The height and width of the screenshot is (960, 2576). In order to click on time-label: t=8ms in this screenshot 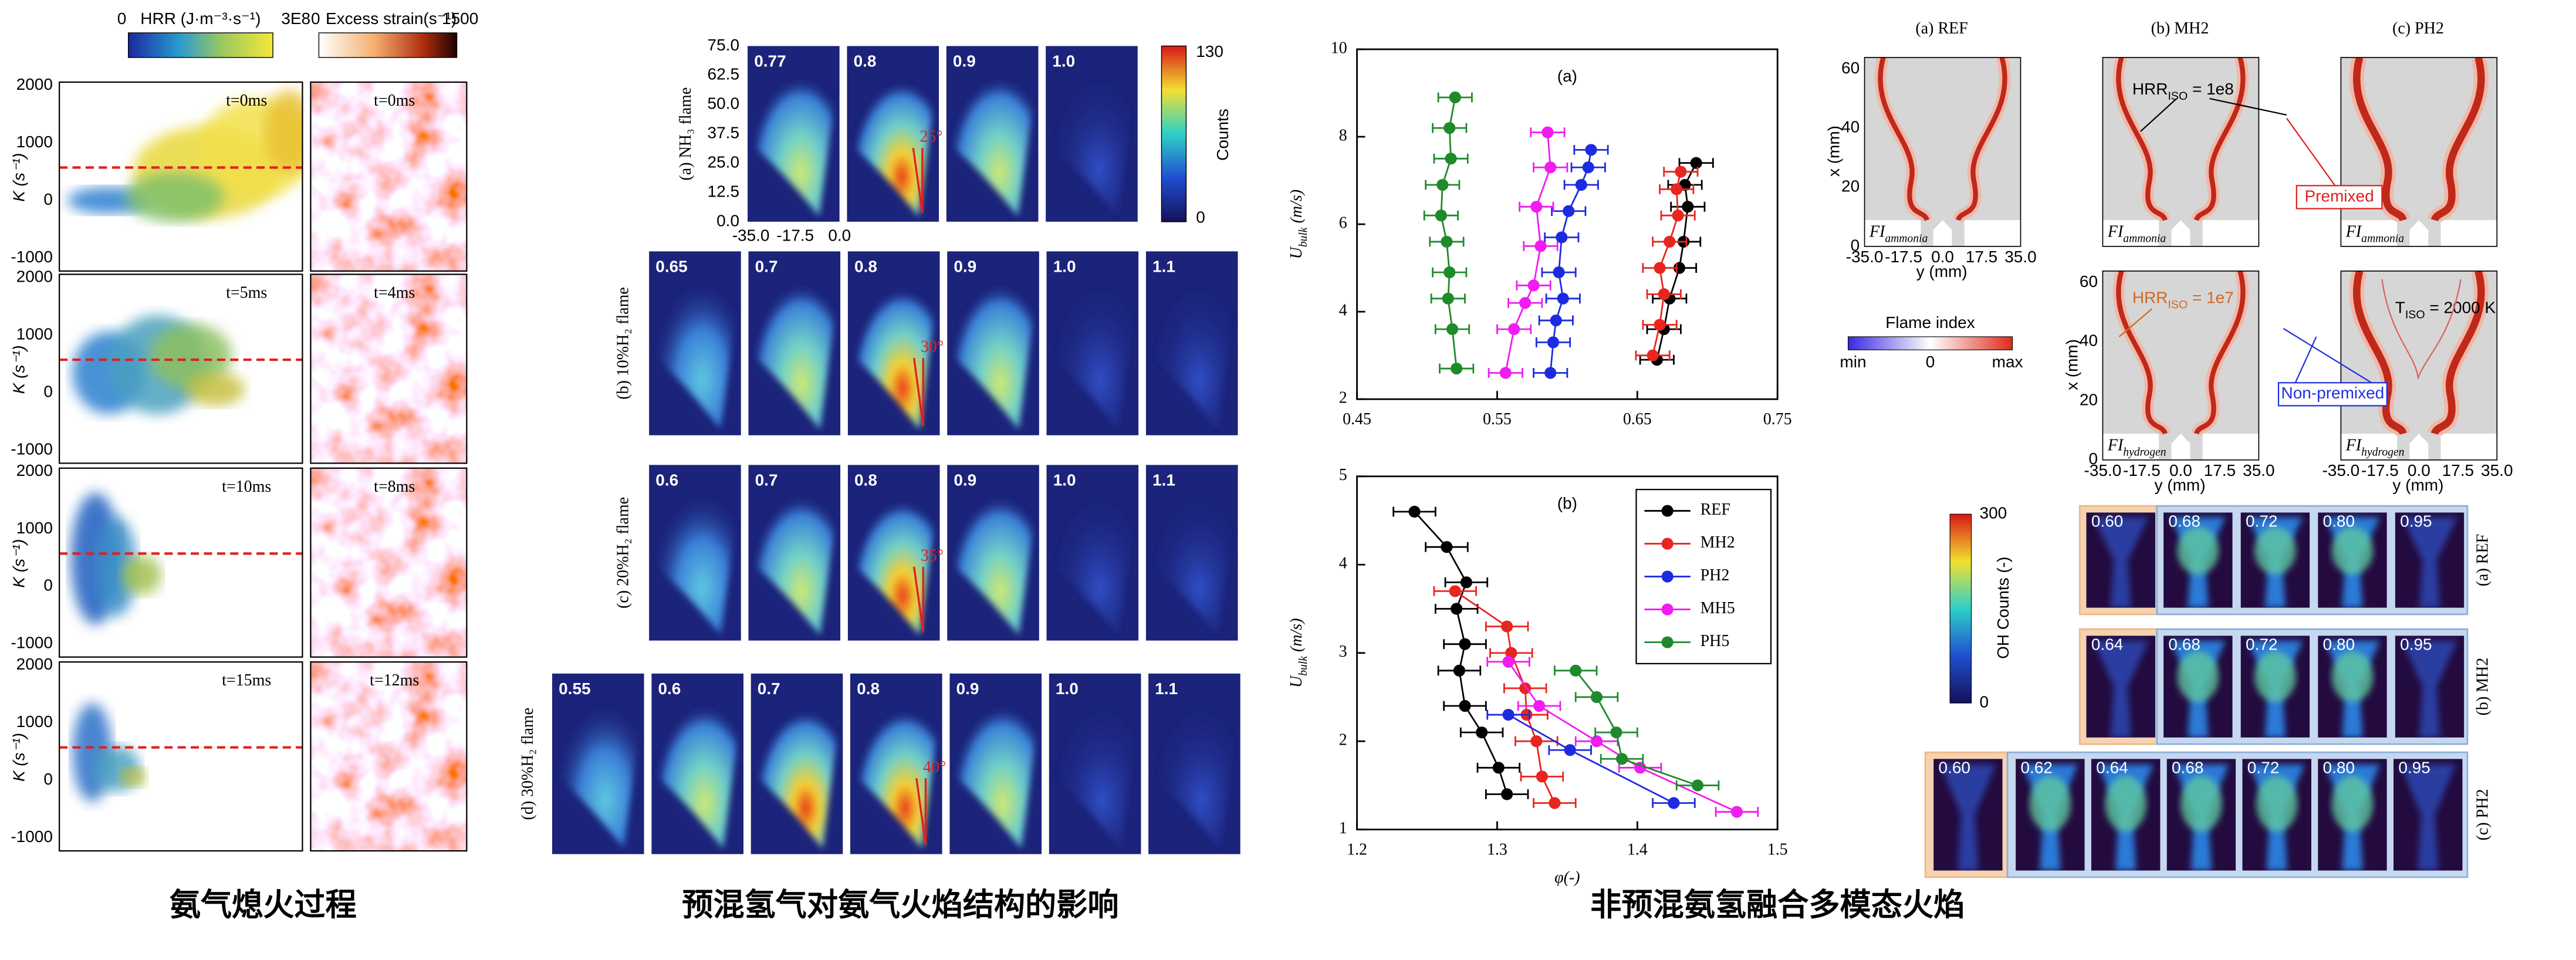, I will do `click(394, 487)`.